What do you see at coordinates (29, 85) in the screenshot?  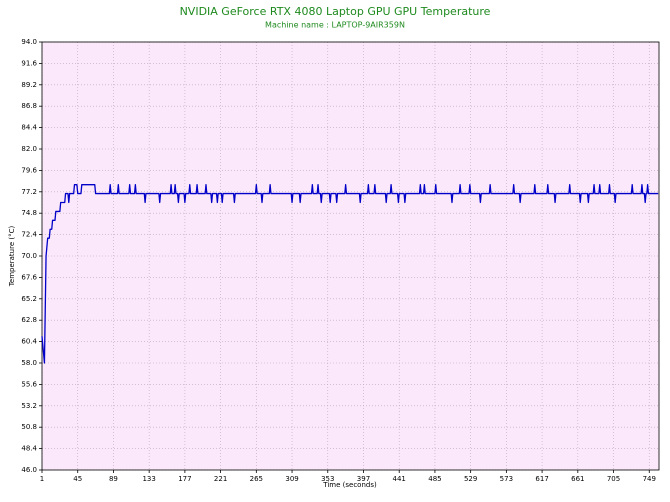 I see `y-tick-label: 89.2` at bounding box center [29, 85].